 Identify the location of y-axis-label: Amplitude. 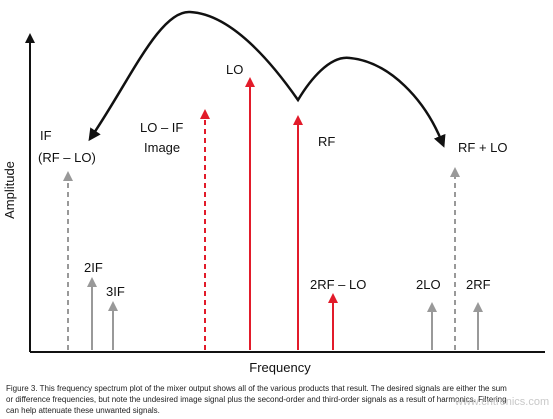
(9, 190).